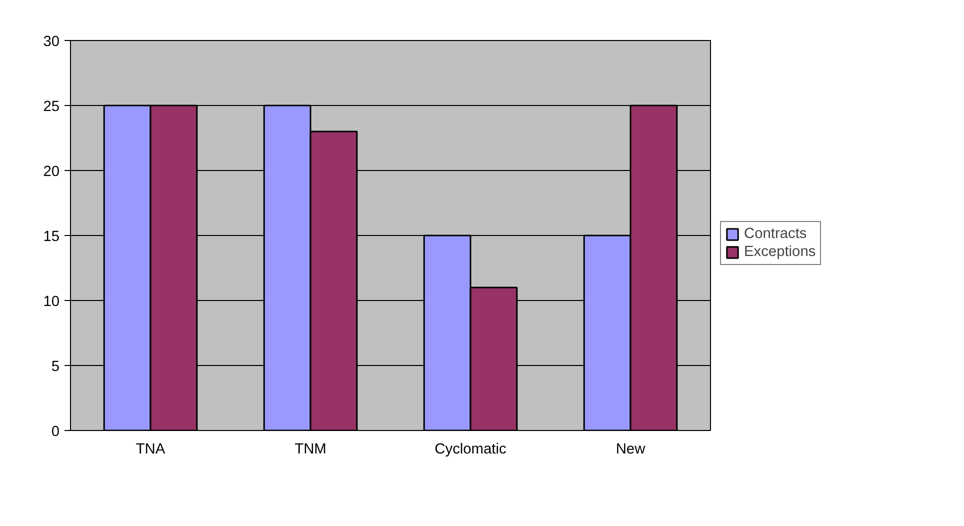 The image size is (964, 526). I want to click on legend-label: Exceptions, so click(780, 252).